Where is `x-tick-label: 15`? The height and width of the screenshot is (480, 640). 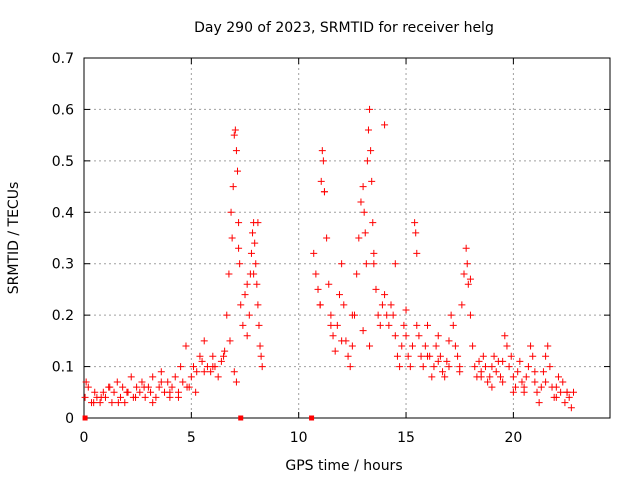
x-tick-label: 15 is located at coordinates (406, 438).